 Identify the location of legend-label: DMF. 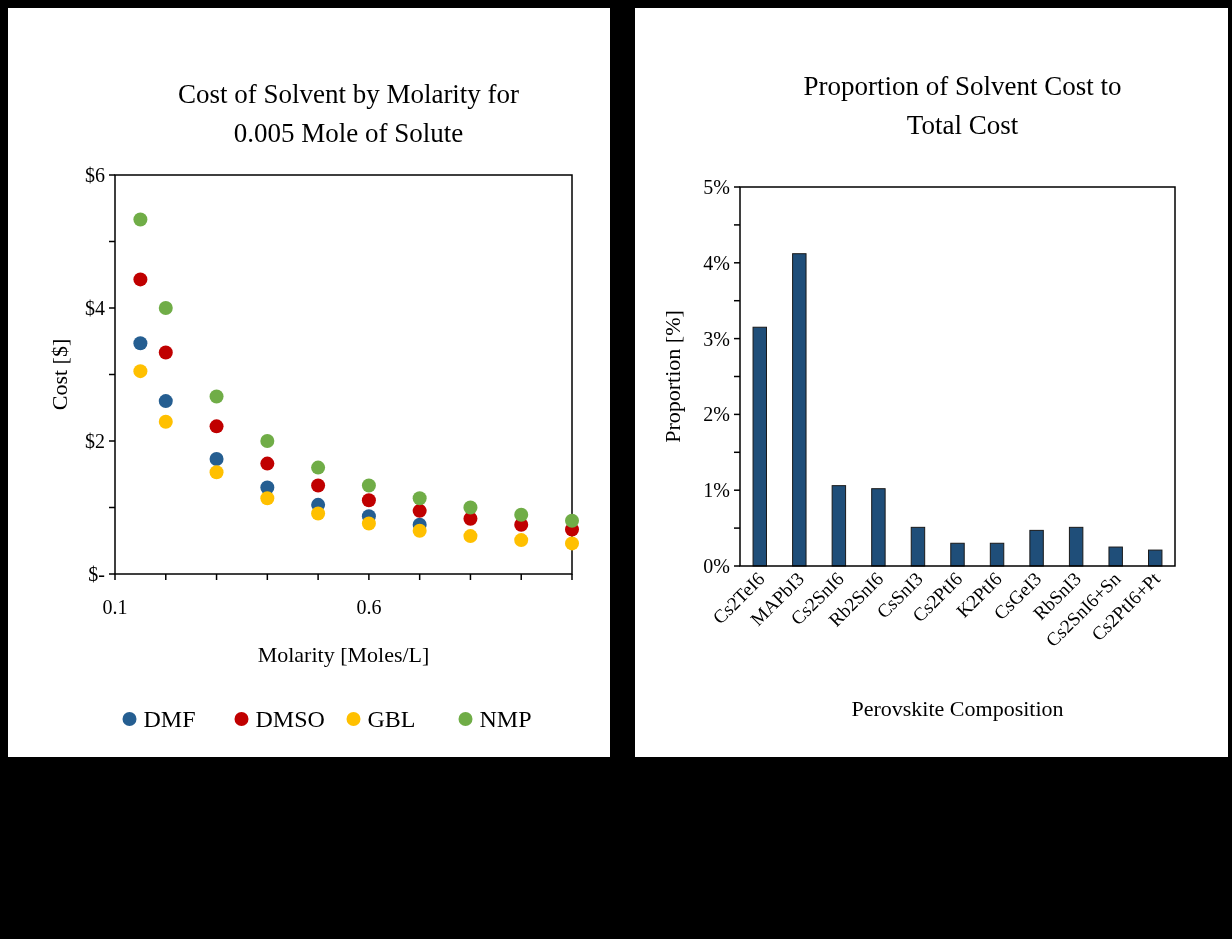
(169, 719).